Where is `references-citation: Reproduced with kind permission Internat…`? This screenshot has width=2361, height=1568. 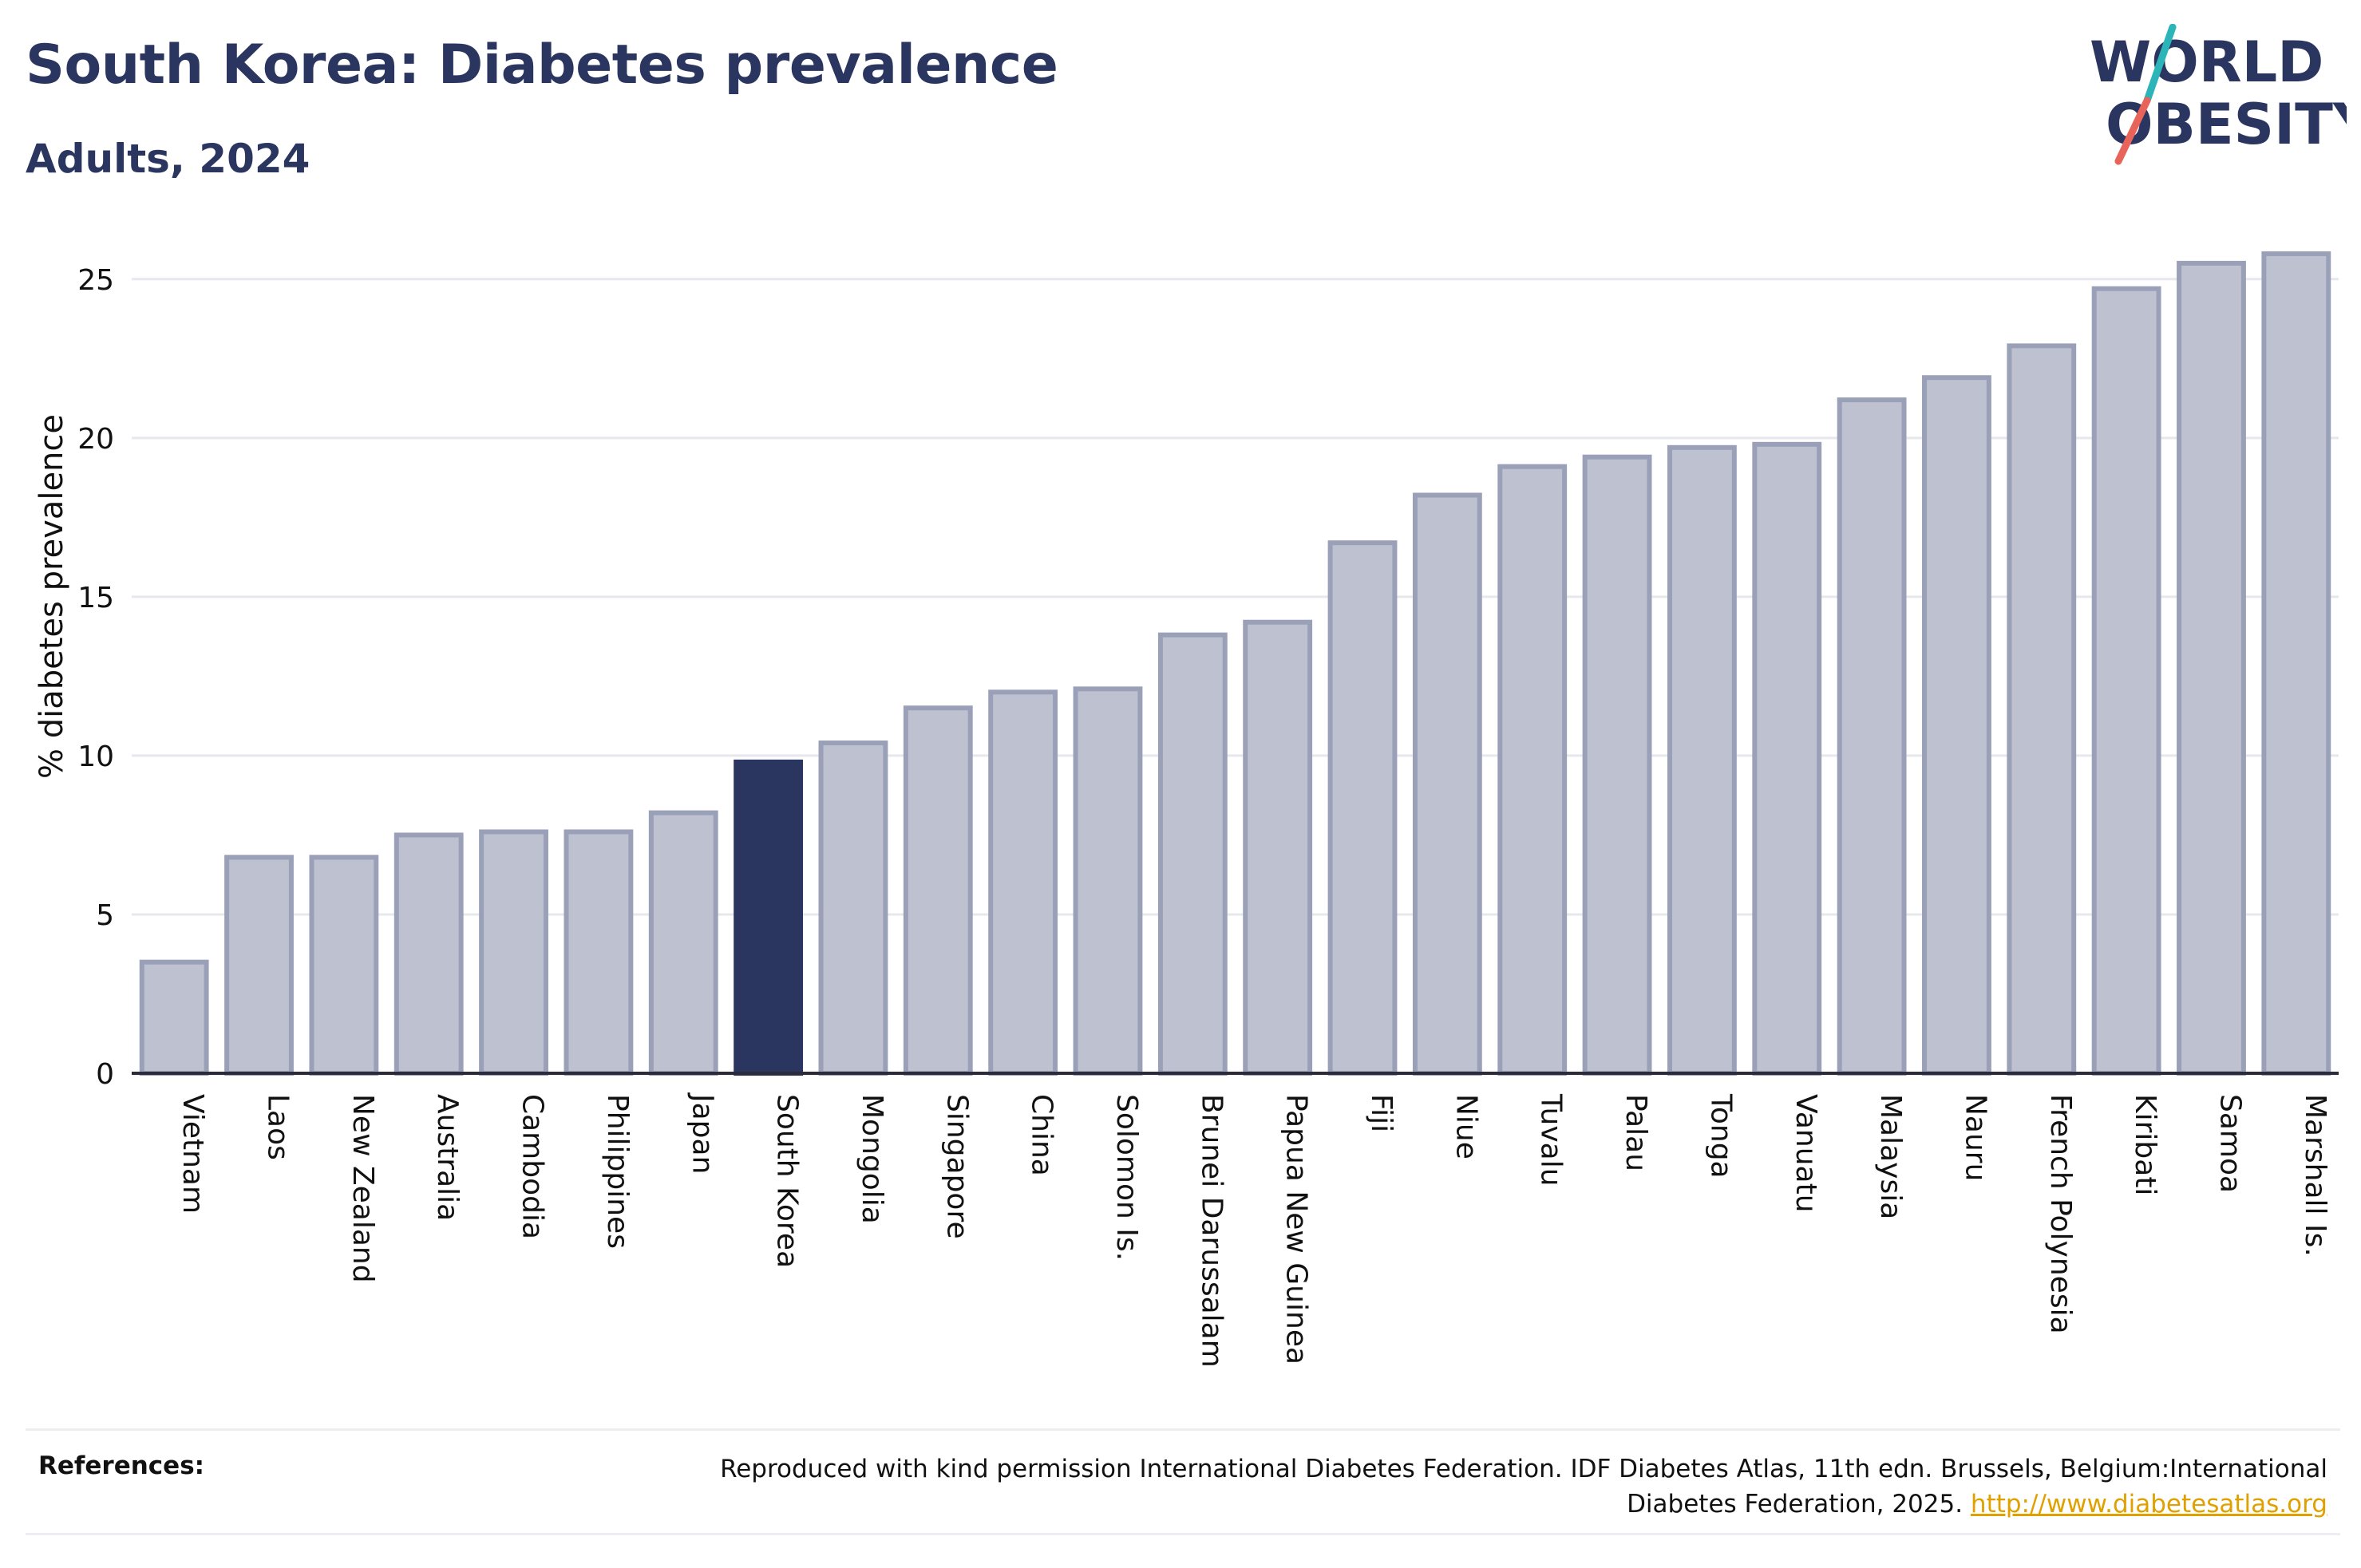 references-citation: Reproduced with kind permission Internat… is located at coordinates (1523, 1487).